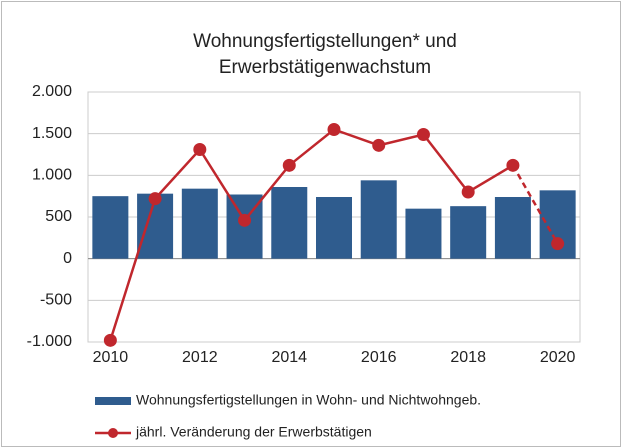 This screenshot has width=622, height=448. Describe the element at coordinates (468, 357) in the screenshot. I see `x-tick-label: 2018` at that location.